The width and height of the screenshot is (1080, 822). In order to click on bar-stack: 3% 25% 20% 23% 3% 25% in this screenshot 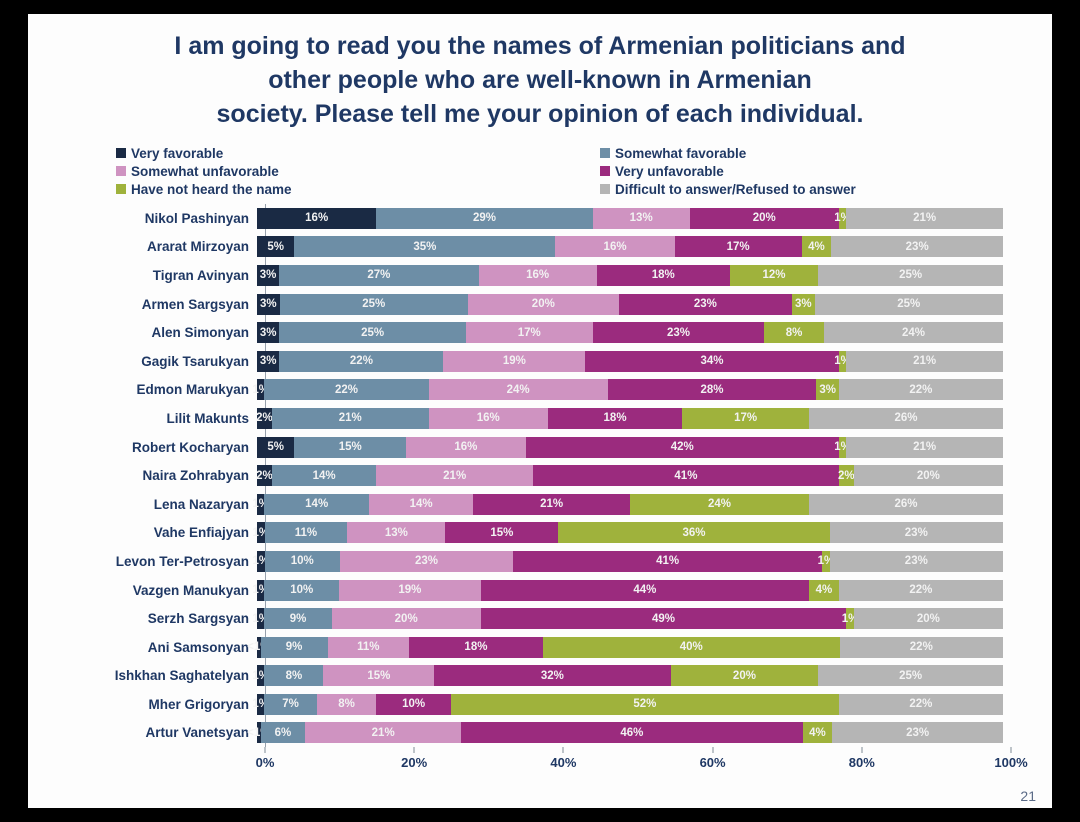, I will do `click(630, 304)`.